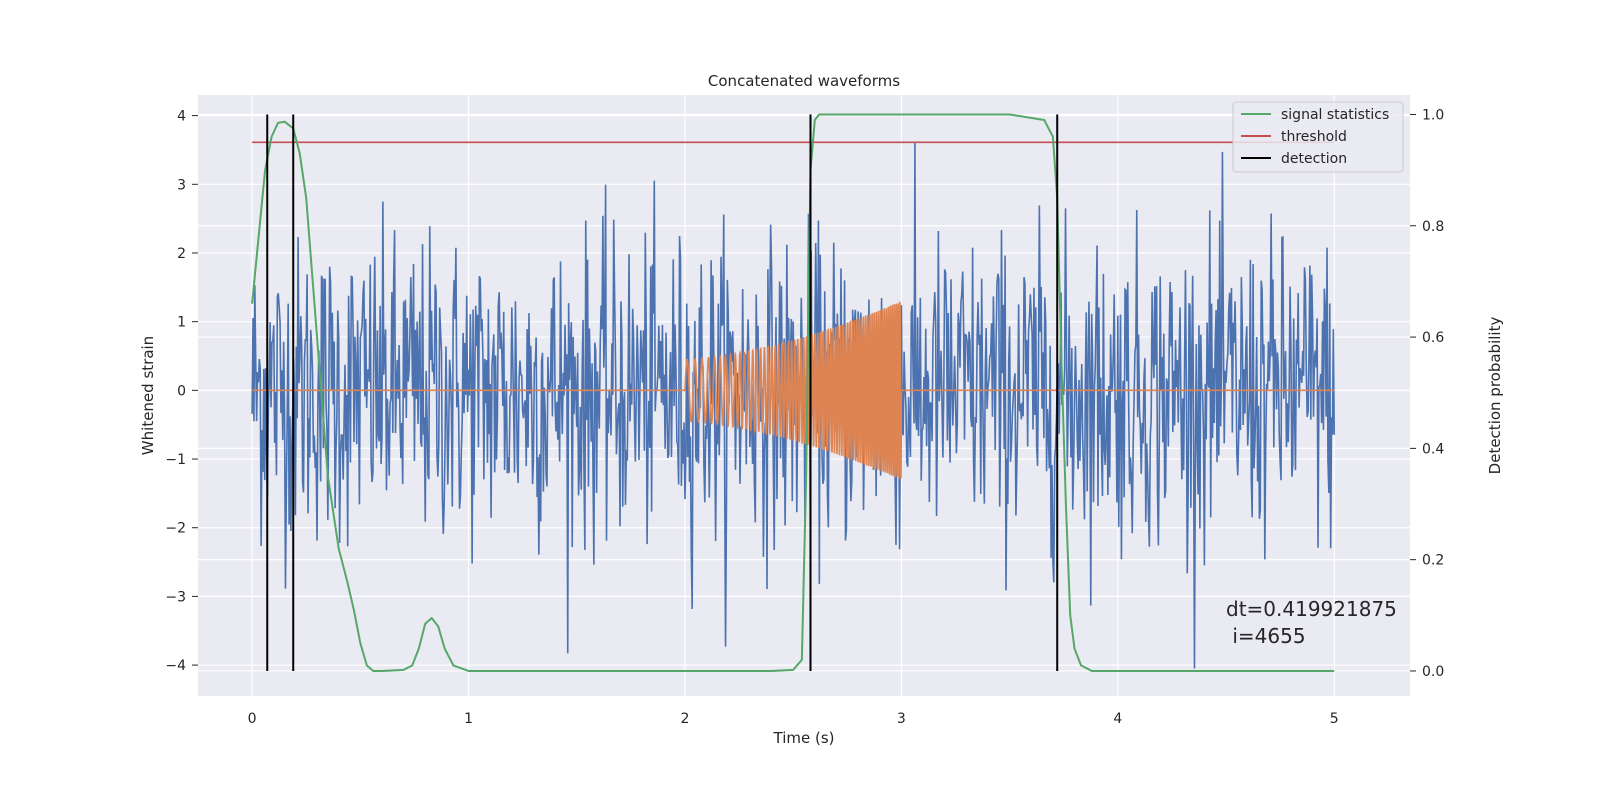 Image resolution: width=1600 pixels, height=800 pixels. What do you see at coordinates (1334, 719) in the screenshot?
I see `x-tick-label: 5` at bounding box center [1334, 719].